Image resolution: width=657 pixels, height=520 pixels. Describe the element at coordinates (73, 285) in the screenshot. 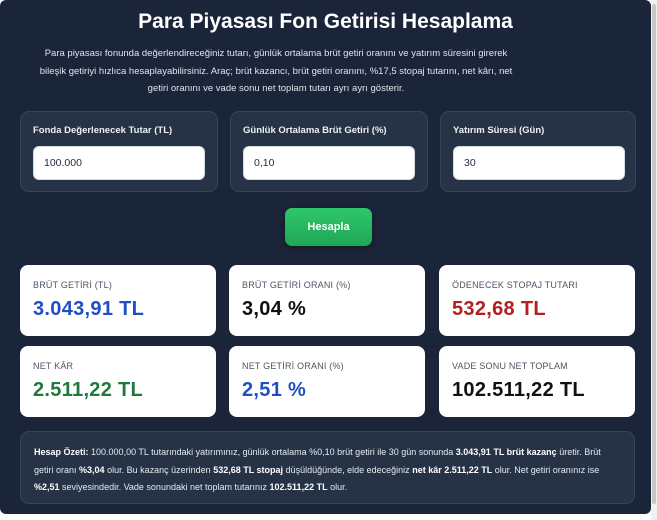

I see `result-label: BRÜT GETİRİ (TL)` at that location.